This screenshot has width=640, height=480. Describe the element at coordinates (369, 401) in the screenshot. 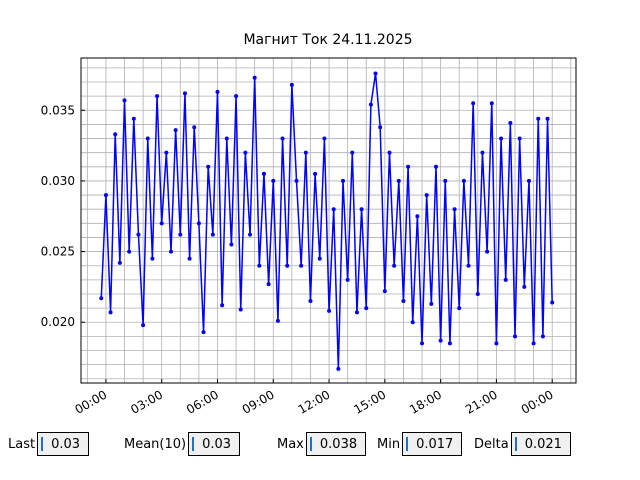

I see `x-tick-label: 15:00` at that location.